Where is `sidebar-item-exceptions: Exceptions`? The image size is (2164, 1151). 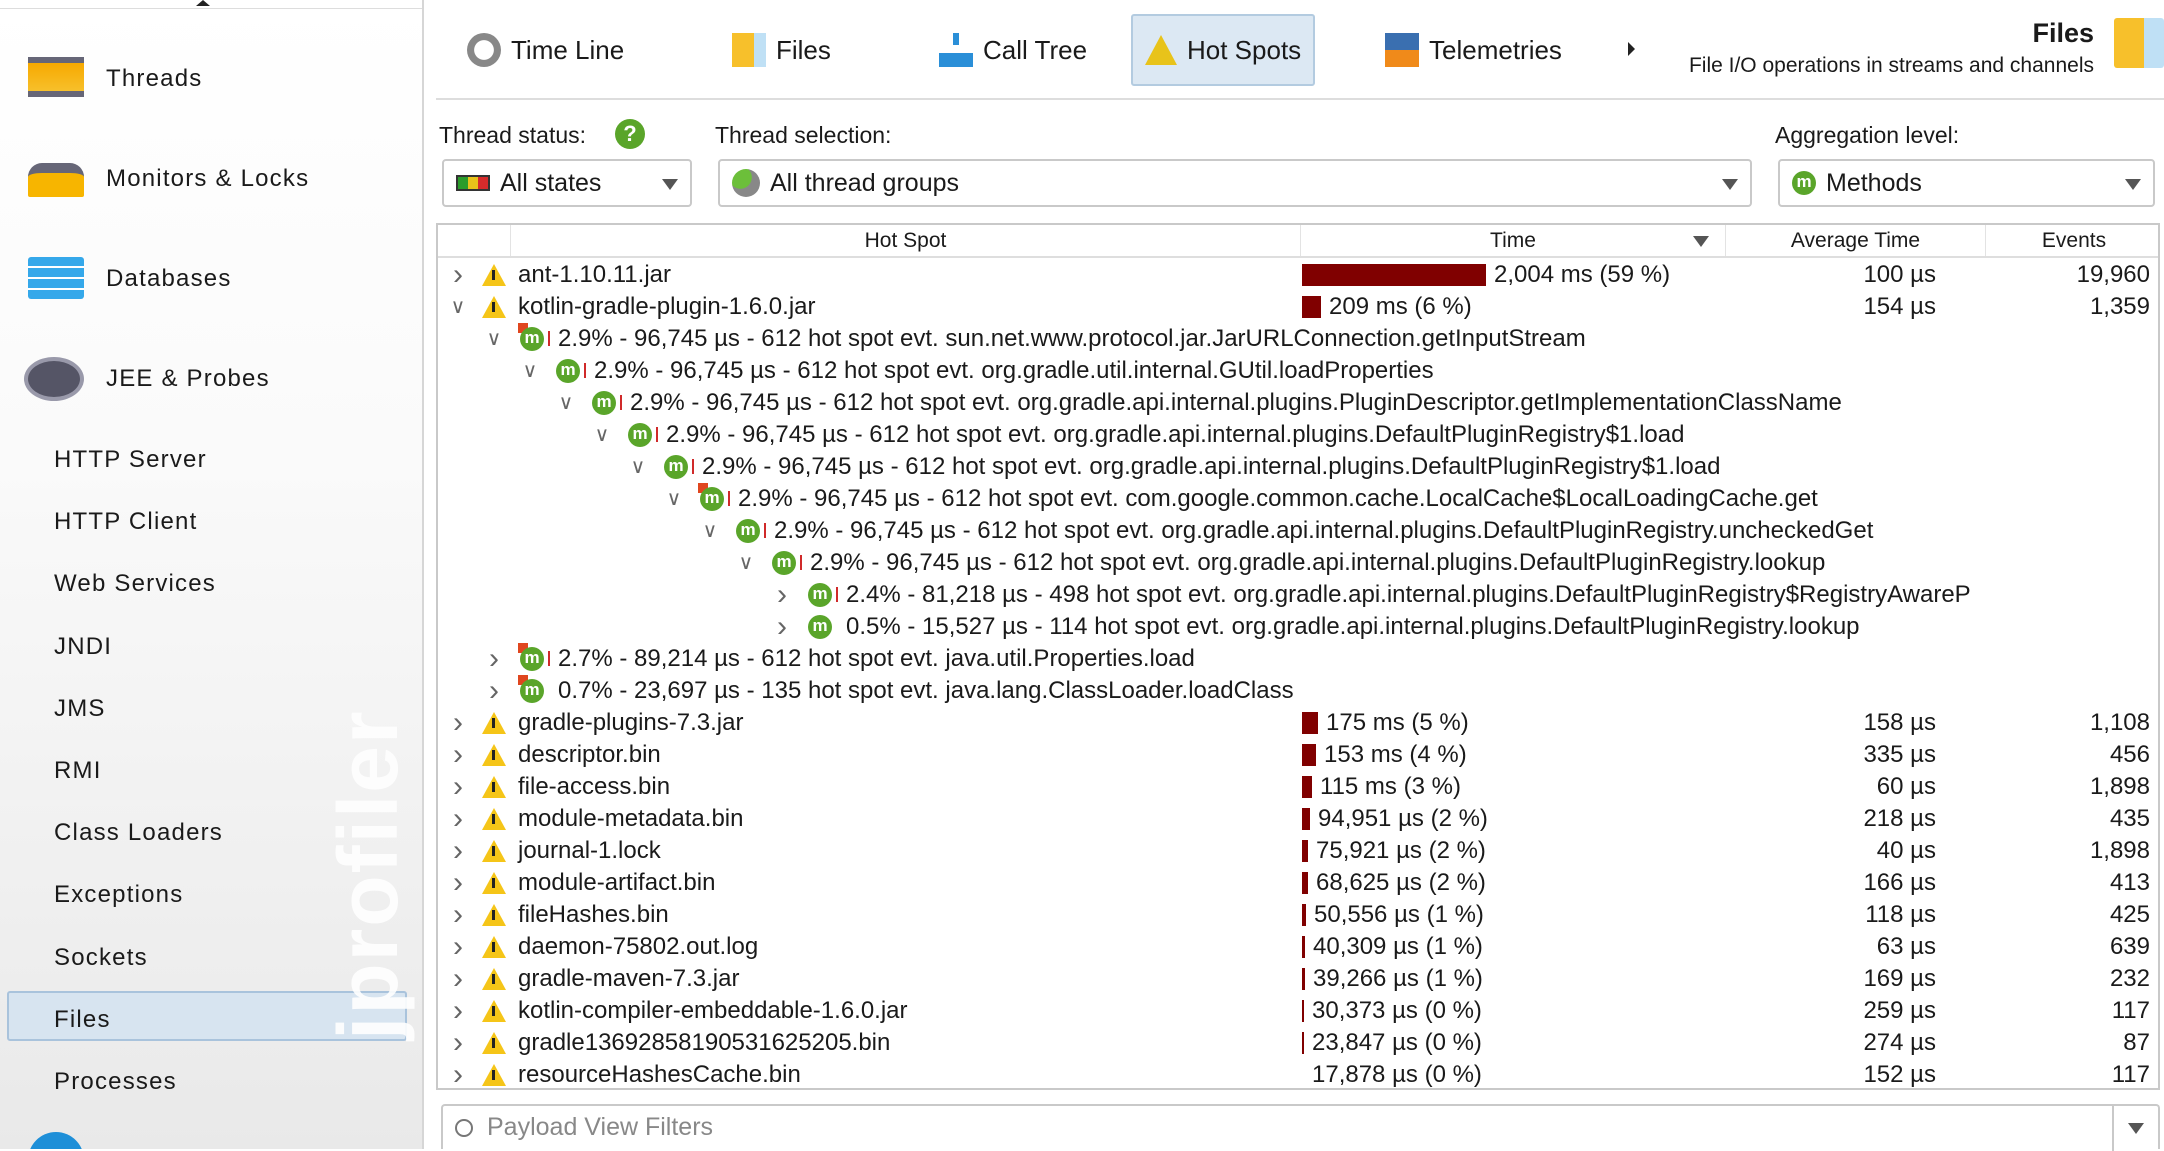
sidebar-item-exceptions: Exceptions is located at coordinates (119, 895).